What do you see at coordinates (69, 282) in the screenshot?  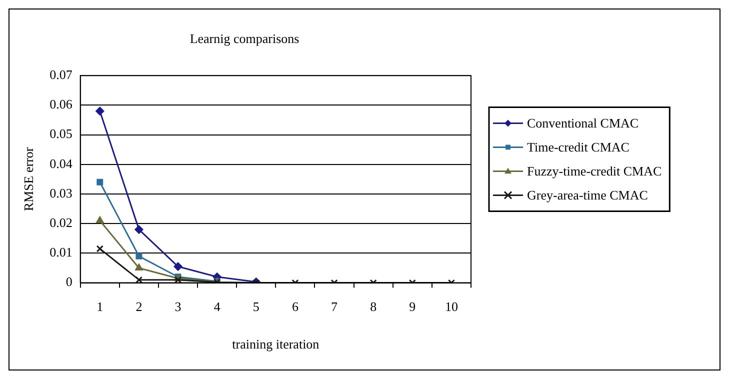 I see `y-tick-label: 0` at bounding box center [69, 282].